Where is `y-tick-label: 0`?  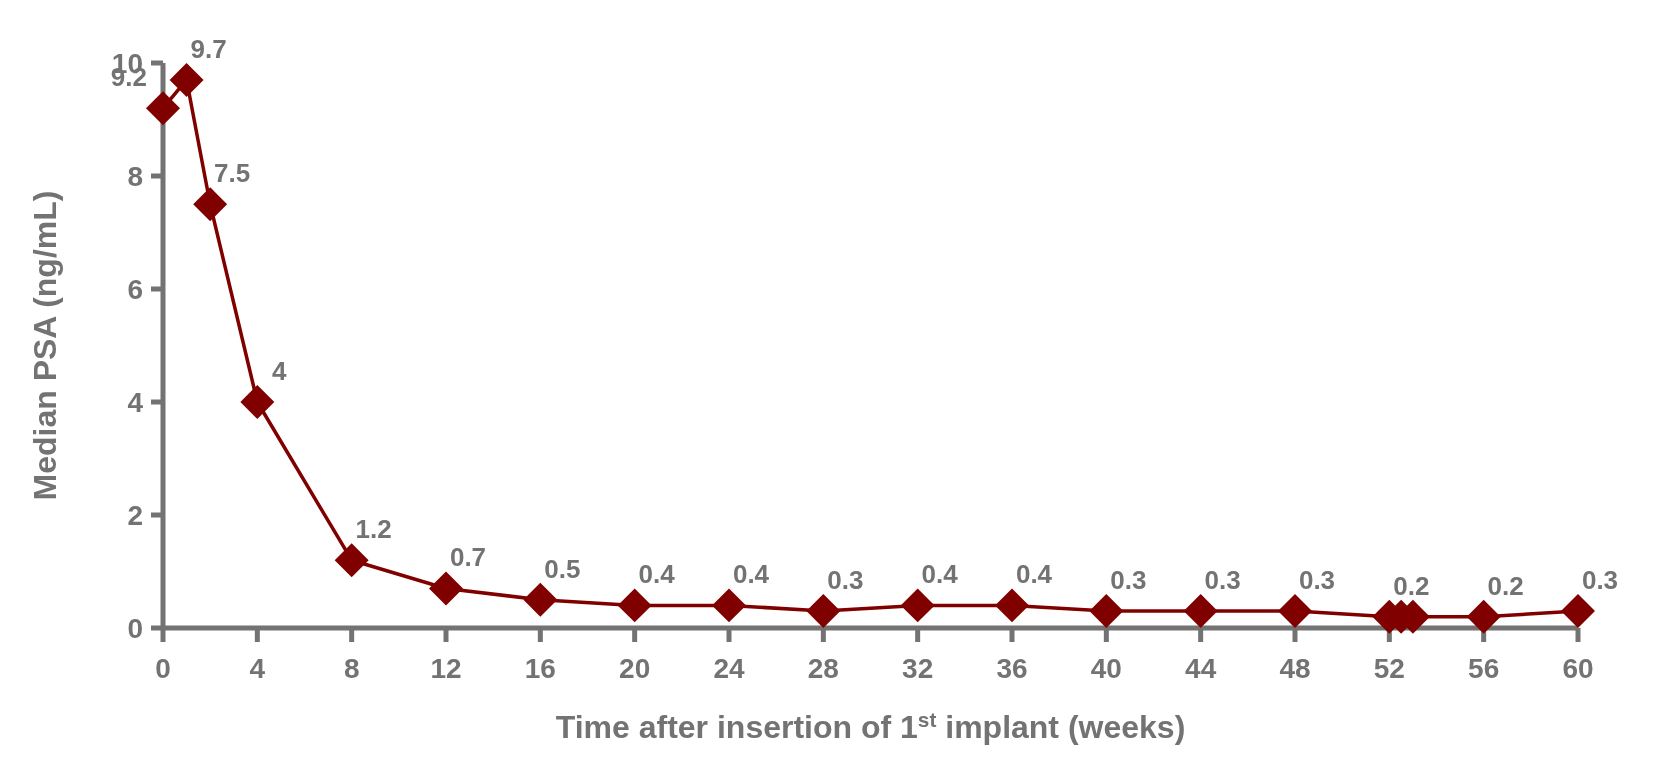
y-tick-label: 0 is located at coordinates (135, 628).